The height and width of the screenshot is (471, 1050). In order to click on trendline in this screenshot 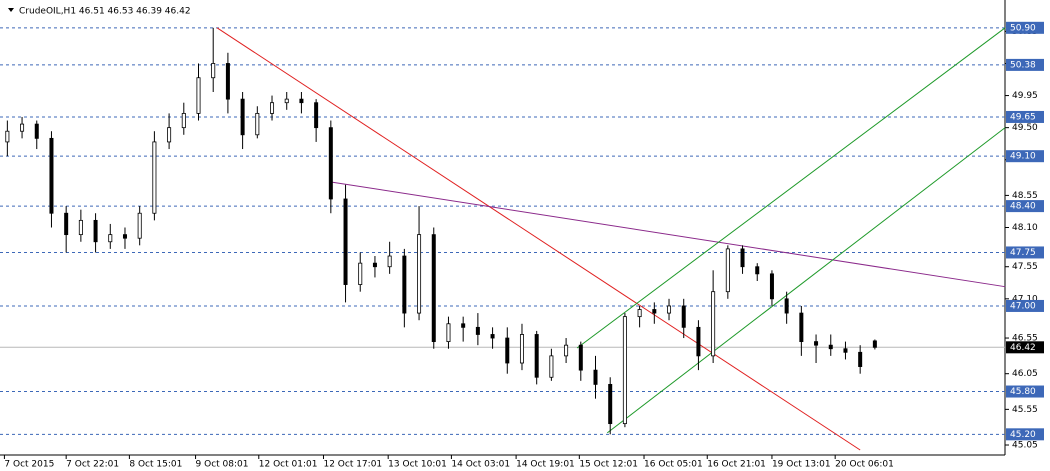, I will do `click(668, 234)`.